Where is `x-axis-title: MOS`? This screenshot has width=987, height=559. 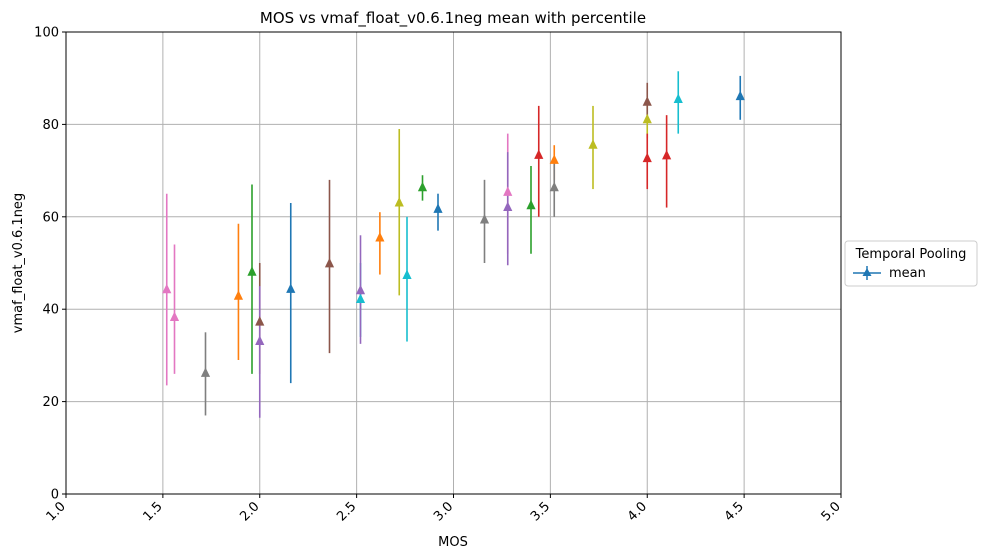 x-axis-title: MOS is located at coordinates (453, 542).